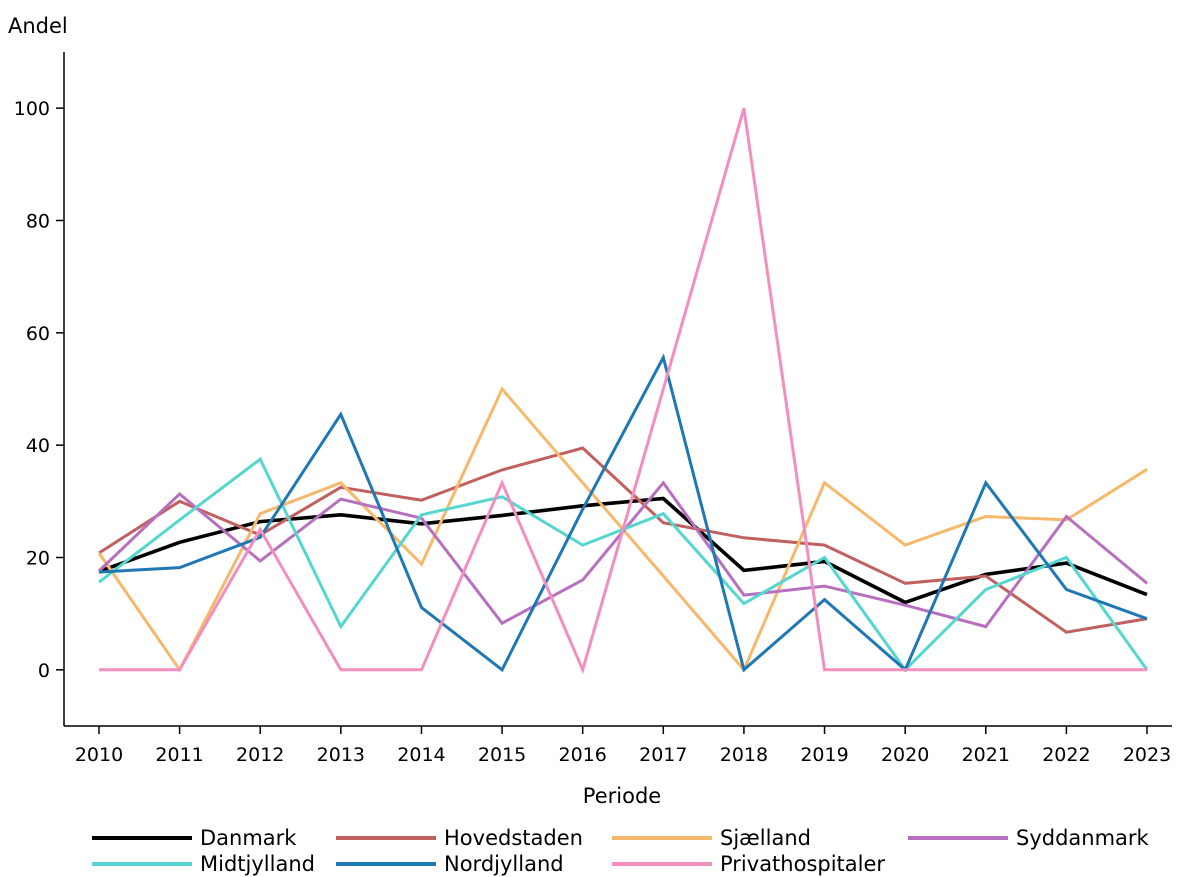 The image size is (1178, 877). Describe the element at coordinates (179, 755) in the screenshot. I see `x-tick-label: 2011` at that location.